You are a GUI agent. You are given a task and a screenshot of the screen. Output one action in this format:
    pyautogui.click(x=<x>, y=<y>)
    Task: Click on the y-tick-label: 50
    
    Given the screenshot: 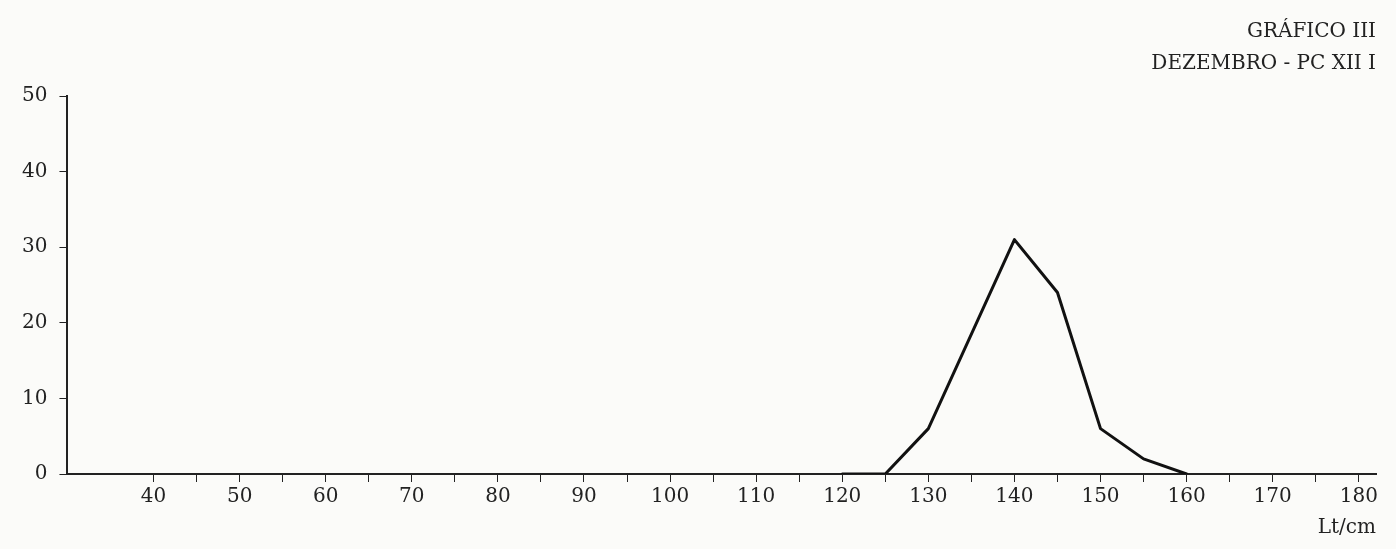 What is the action you would take?
    pyautogui.click(x=35, y=94)
    